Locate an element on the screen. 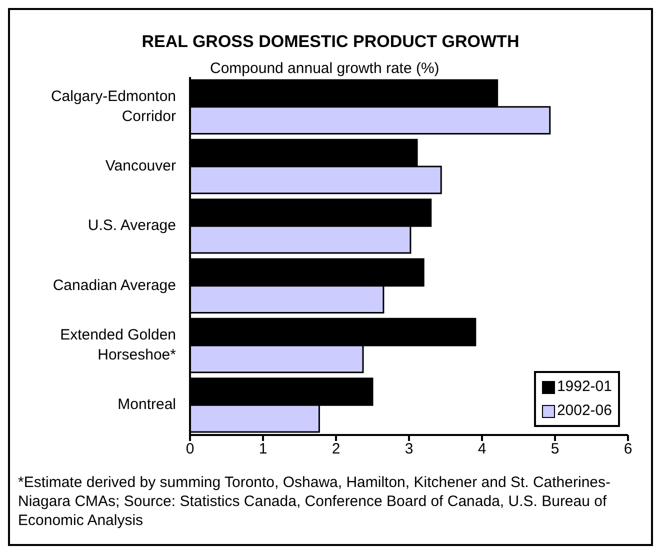 This screenshot has width=665, height=558. x-tick-label: 2 is located at coordinates (336, 449).